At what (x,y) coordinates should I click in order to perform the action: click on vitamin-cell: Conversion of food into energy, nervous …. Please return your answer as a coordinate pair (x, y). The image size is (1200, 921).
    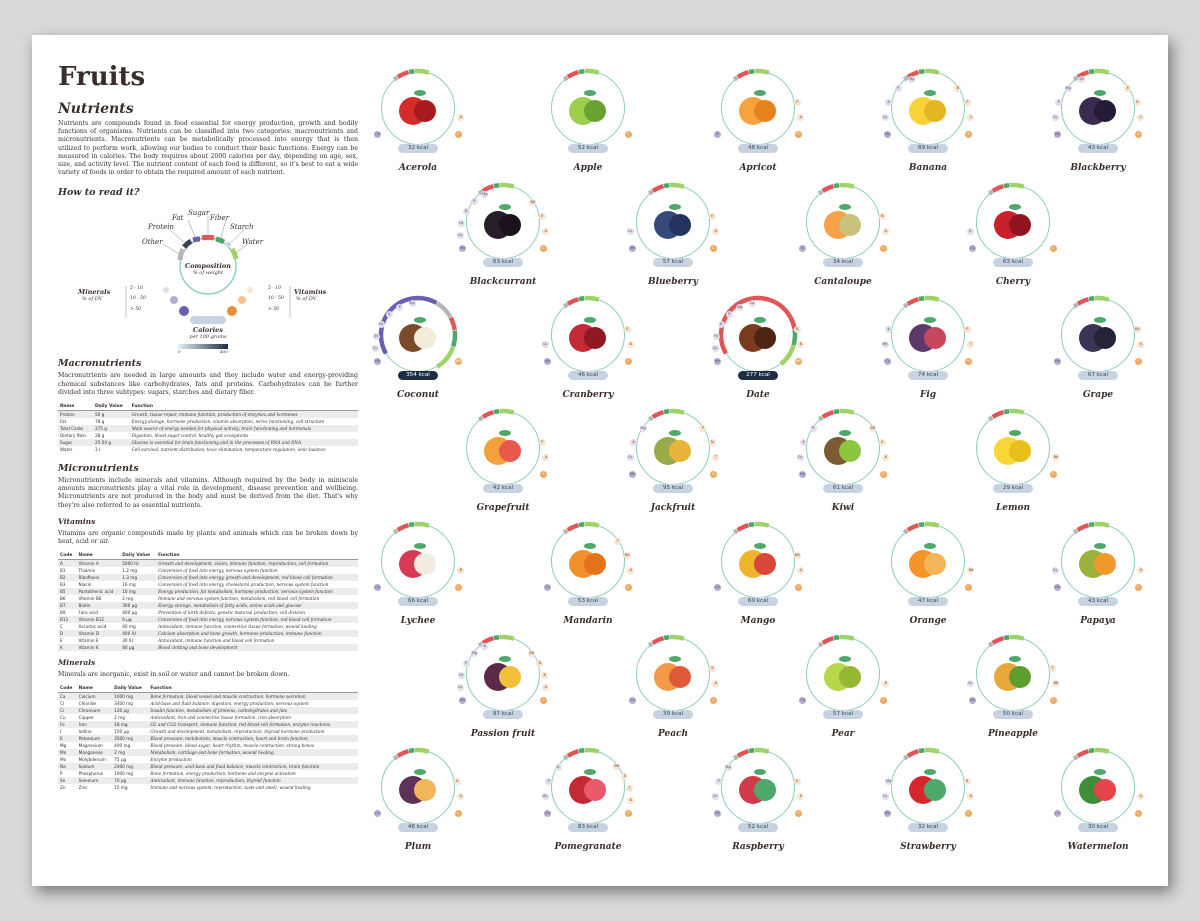
    Looking at the image, I should click on (257, 620).